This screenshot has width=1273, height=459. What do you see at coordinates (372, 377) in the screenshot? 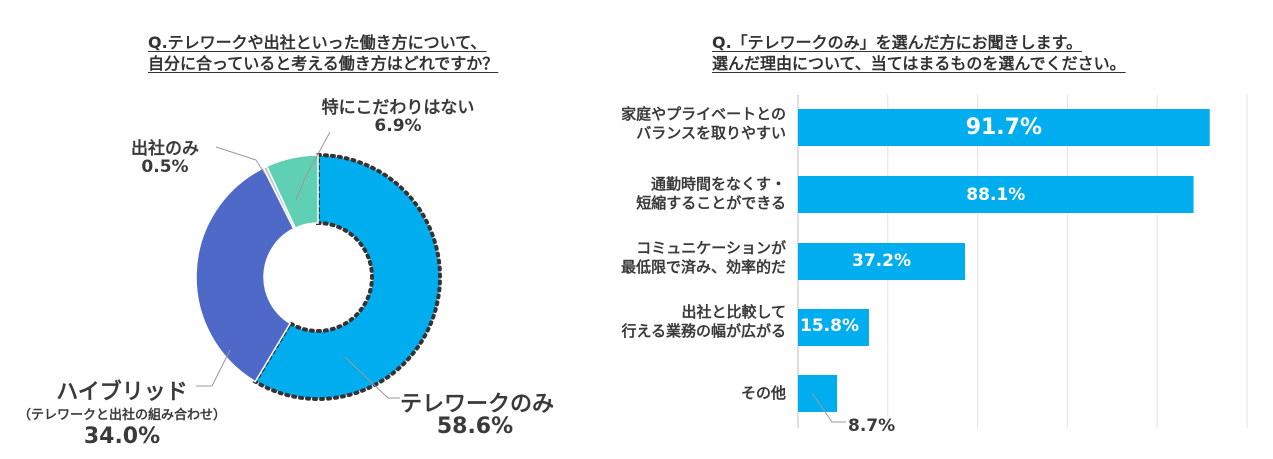
I see `leader-line-telework-only` at bounding box center [372, 377].